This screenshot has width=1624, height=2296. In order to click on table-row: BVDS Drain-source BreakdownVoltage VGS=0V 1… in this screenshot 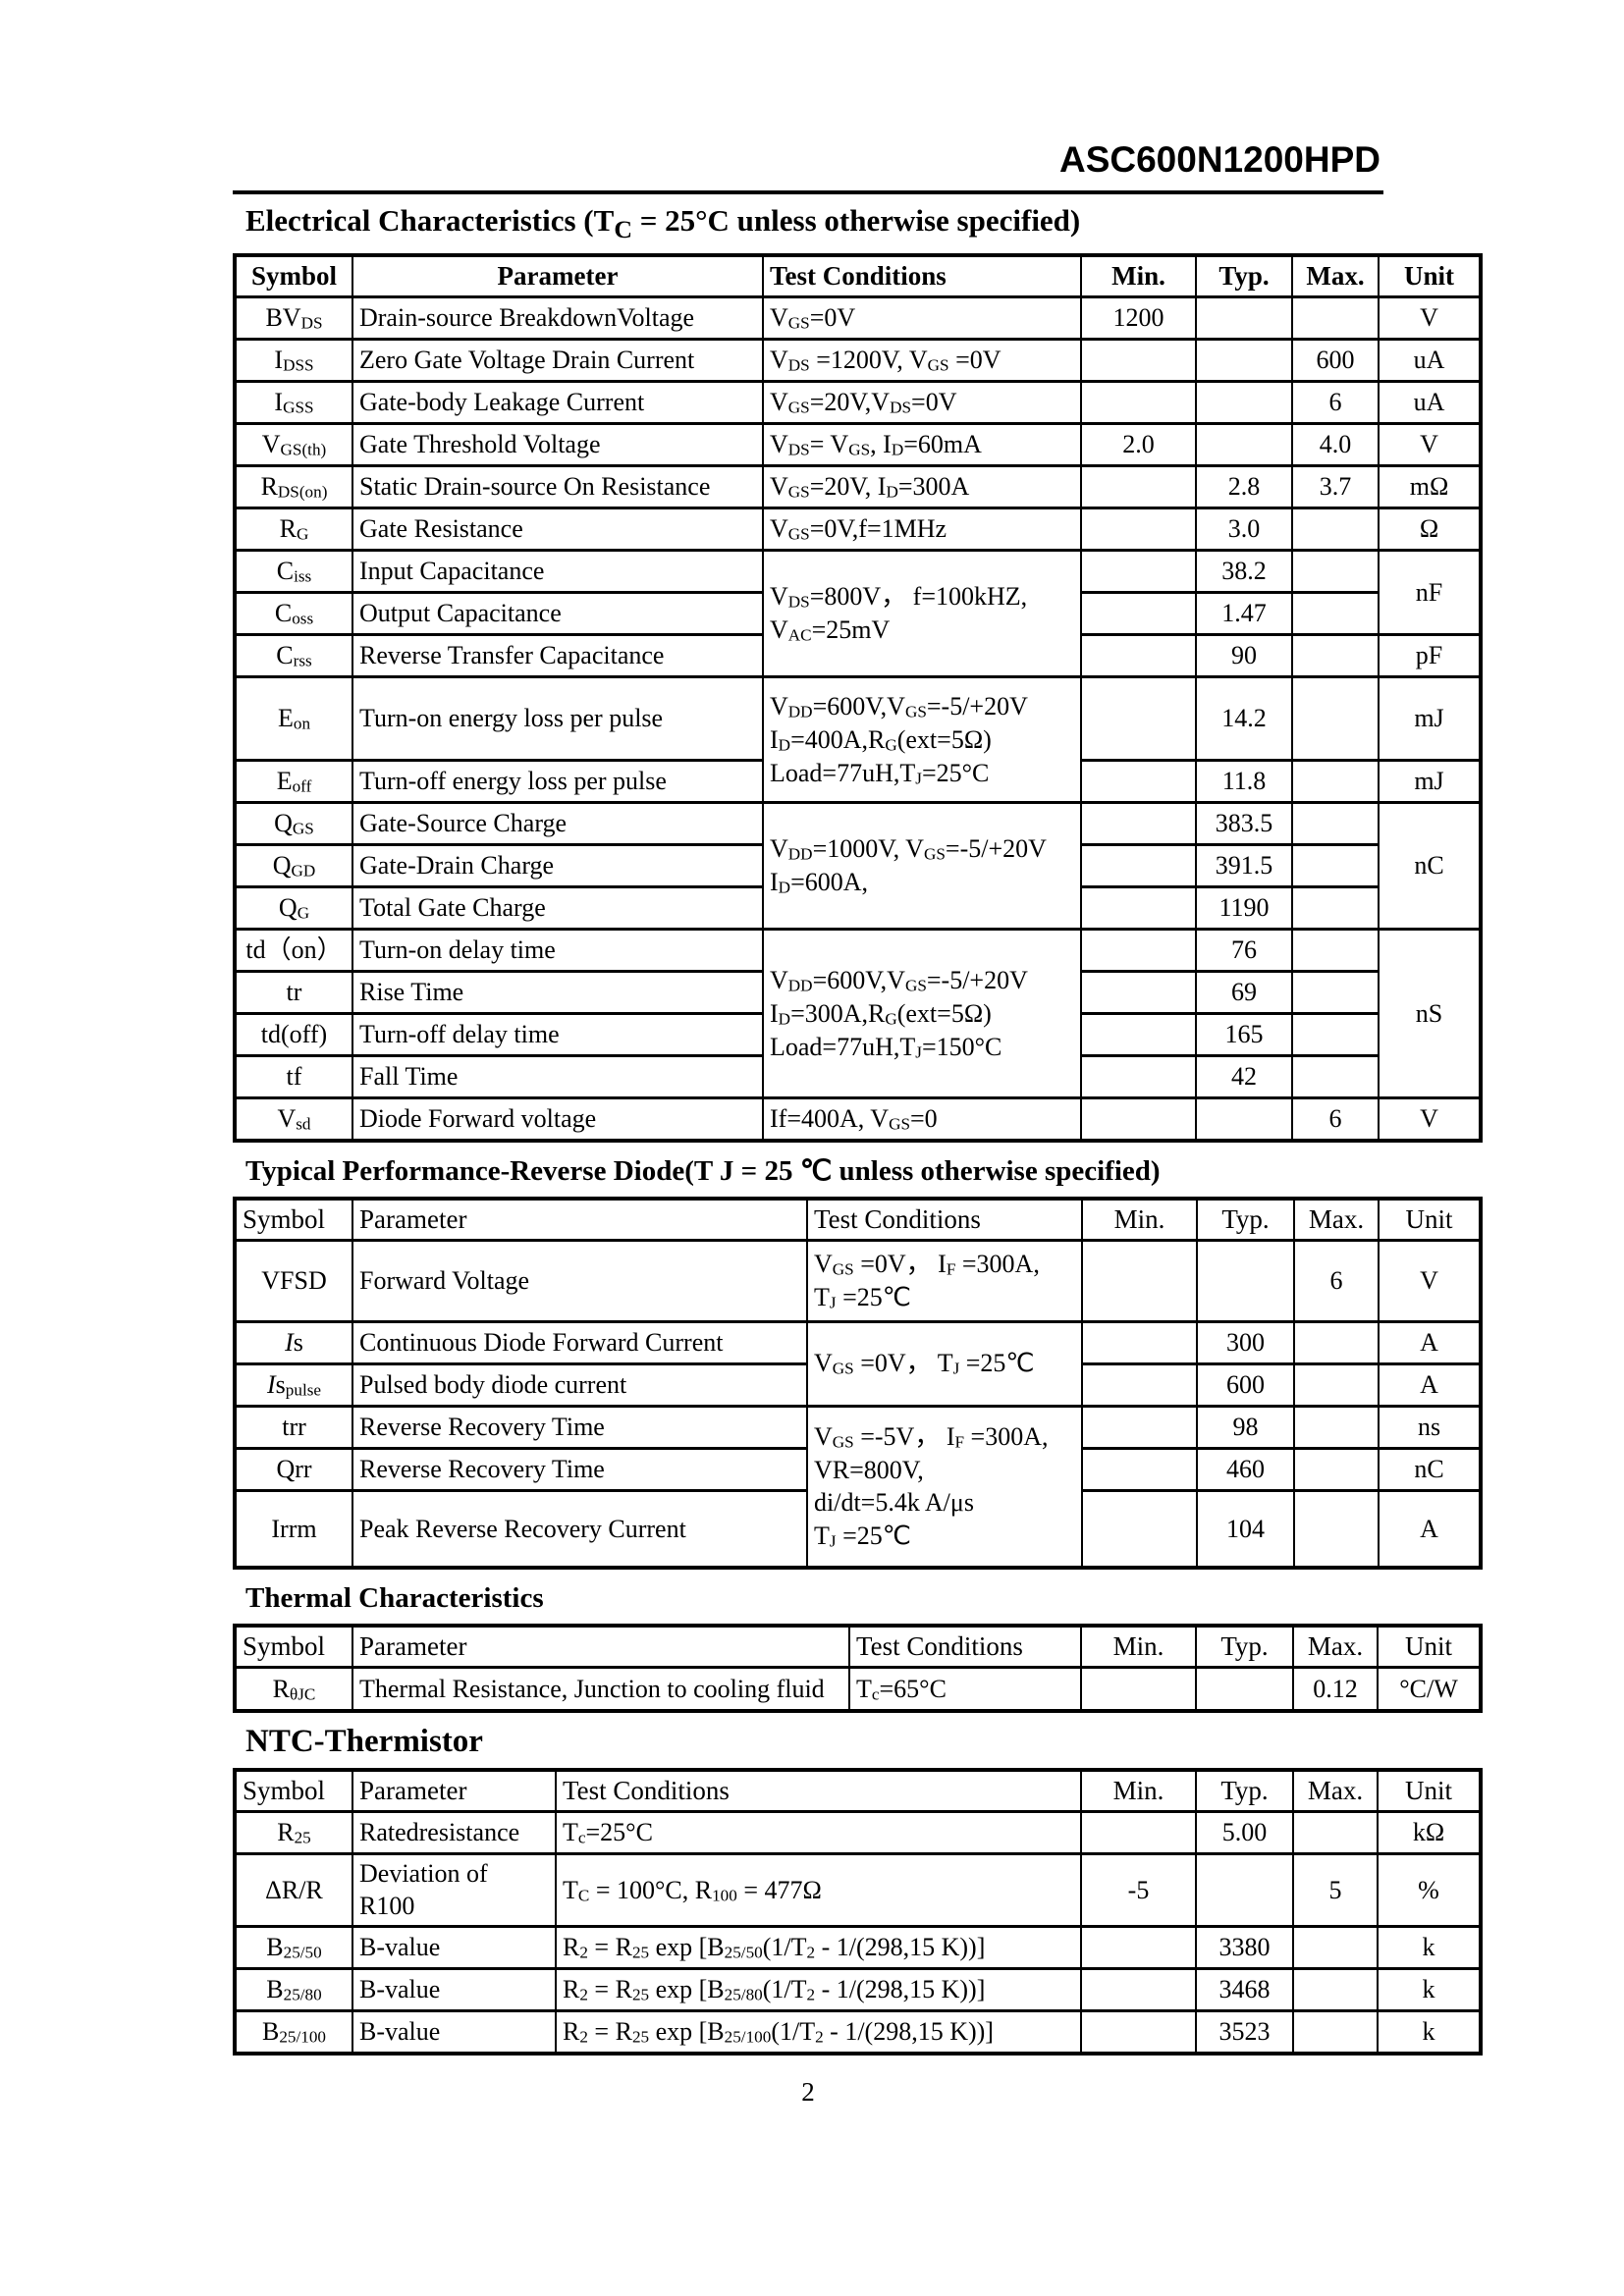, I will do `click(858, 318)`.